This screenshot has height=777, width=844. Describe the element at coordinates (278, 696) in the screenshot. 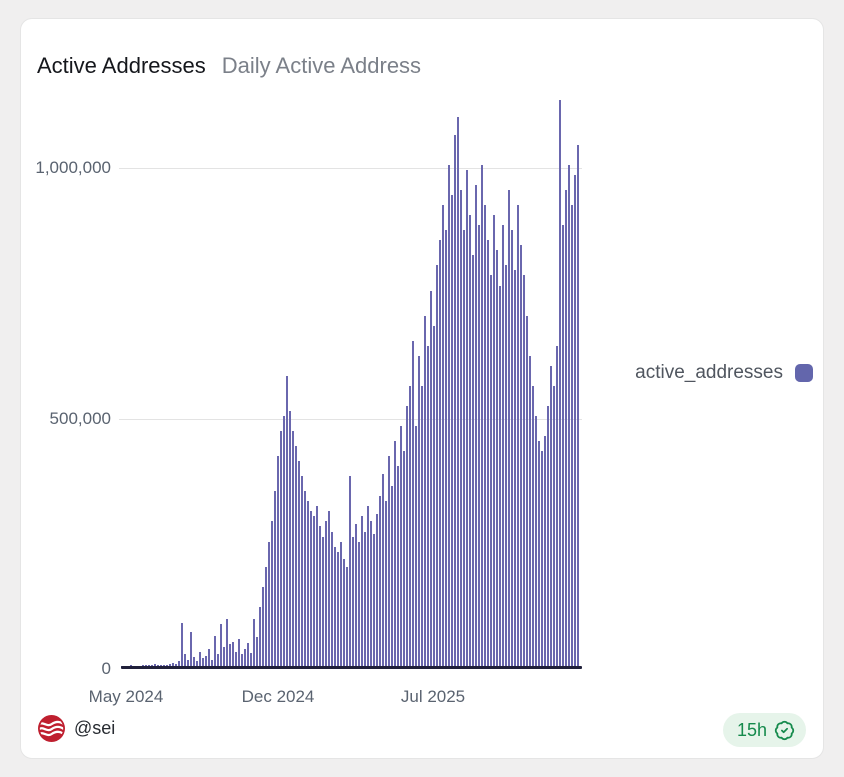

I see `x-tick-dec-2024: Dec 2024` at that location.